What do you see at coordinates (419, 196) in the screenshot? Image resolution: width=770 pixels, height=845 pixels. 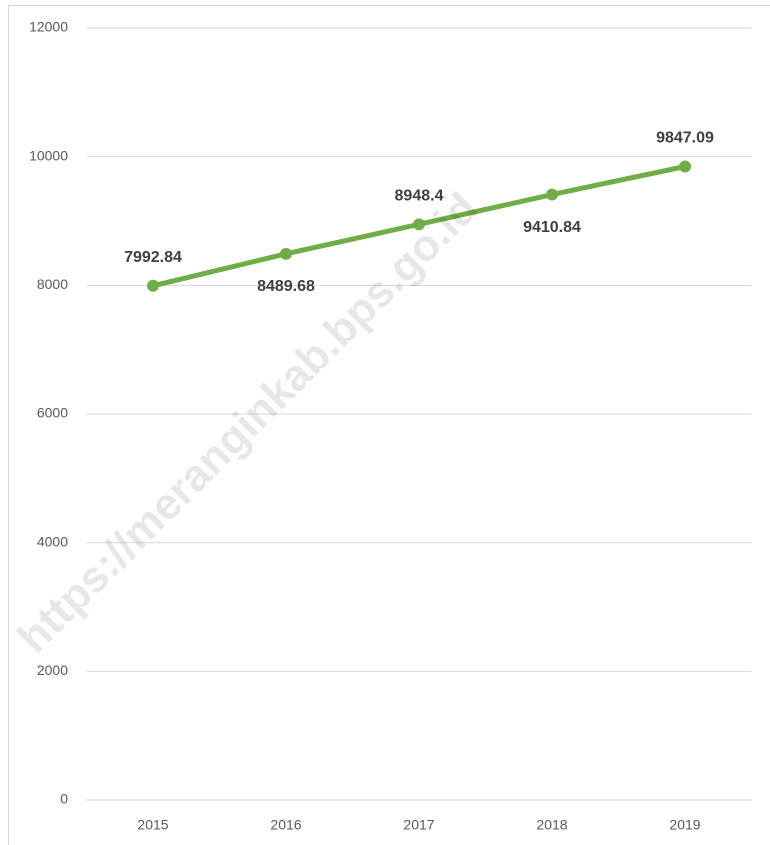 I see `value-label: 8948.4` at bounding box center [419, 196].